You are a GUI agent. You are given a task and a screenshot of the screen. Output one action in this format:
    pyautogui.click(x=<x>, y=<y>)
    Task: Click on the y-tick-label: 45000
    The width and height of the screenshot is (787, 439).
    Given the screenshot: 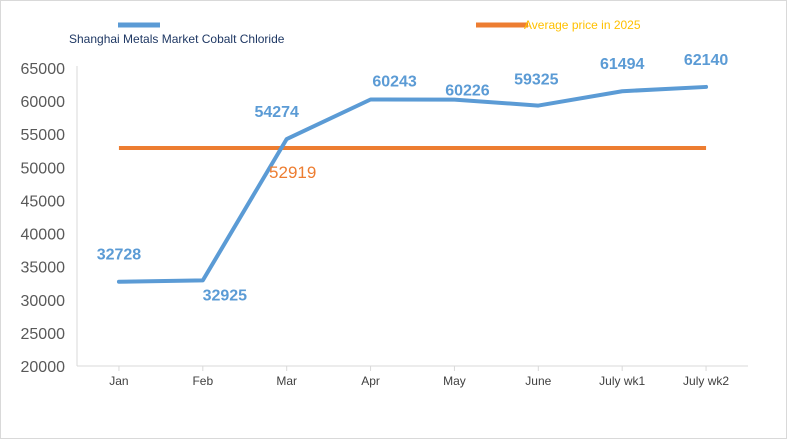 What is the action you would take?
    pyautogui.click(x=43, y=201)
    